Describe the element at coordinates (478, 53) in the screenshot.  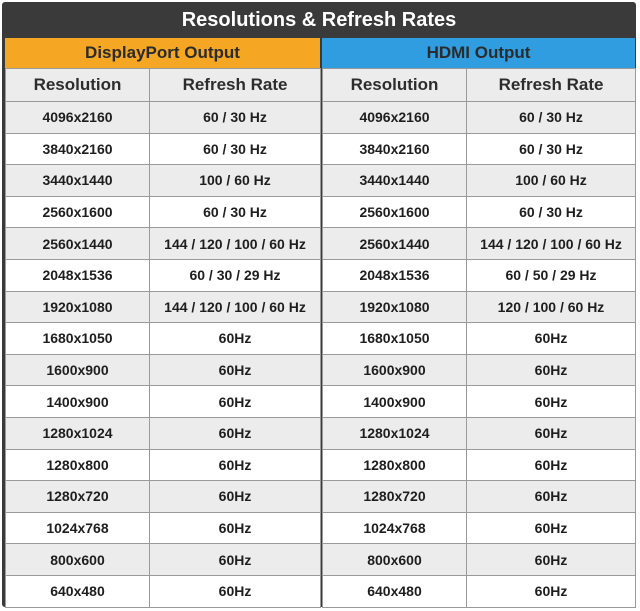
I see `hdmi-header: HDMI Output` at that location.